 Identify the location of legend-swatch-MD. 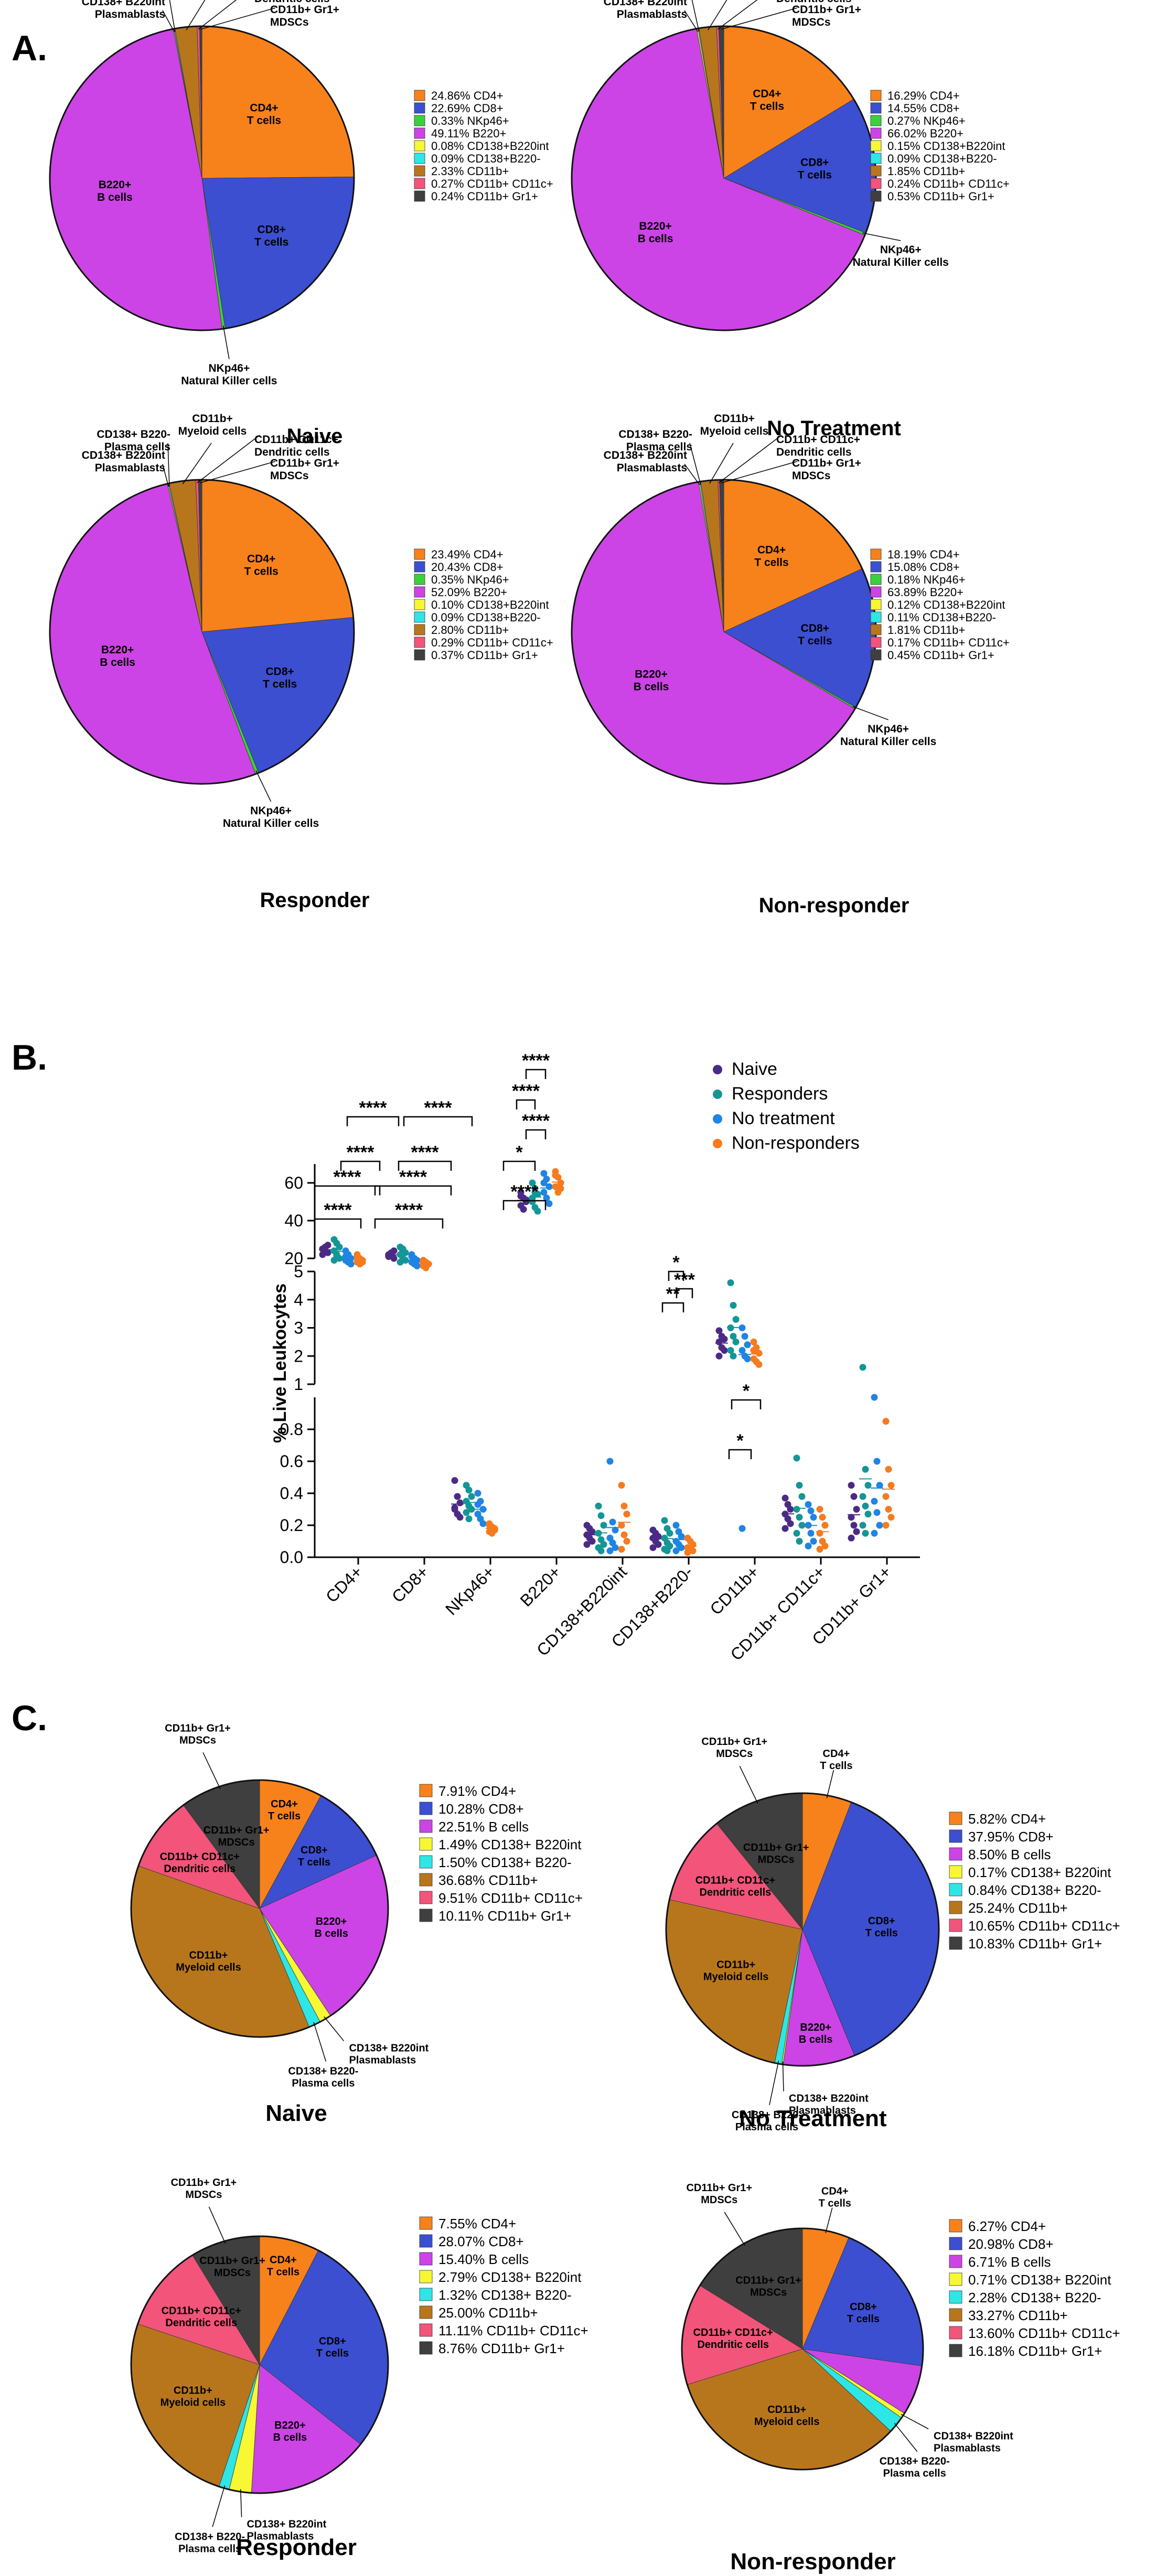
(876, 196).